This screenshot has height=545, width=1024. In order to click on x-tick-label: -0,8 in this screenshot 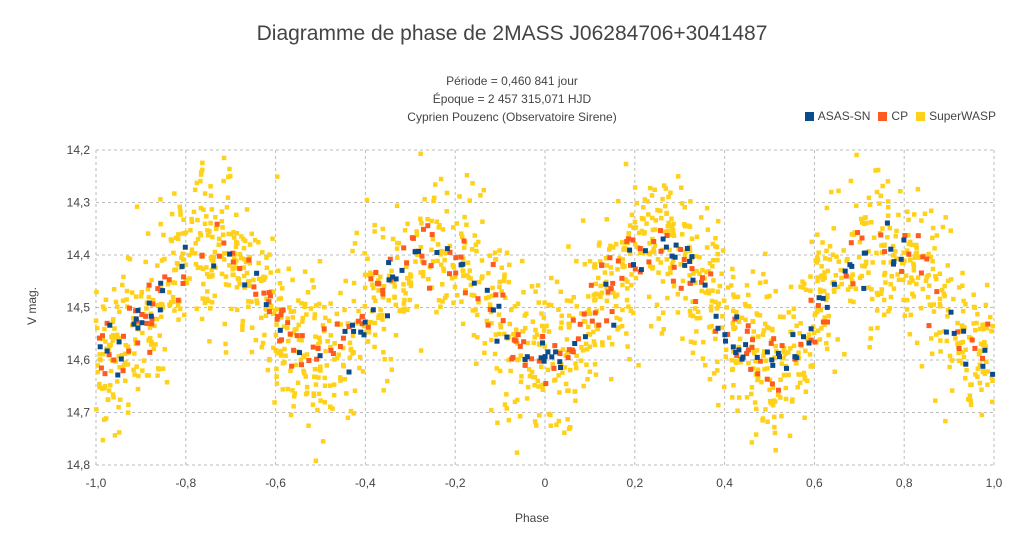, I will do `click(185, 483)`.